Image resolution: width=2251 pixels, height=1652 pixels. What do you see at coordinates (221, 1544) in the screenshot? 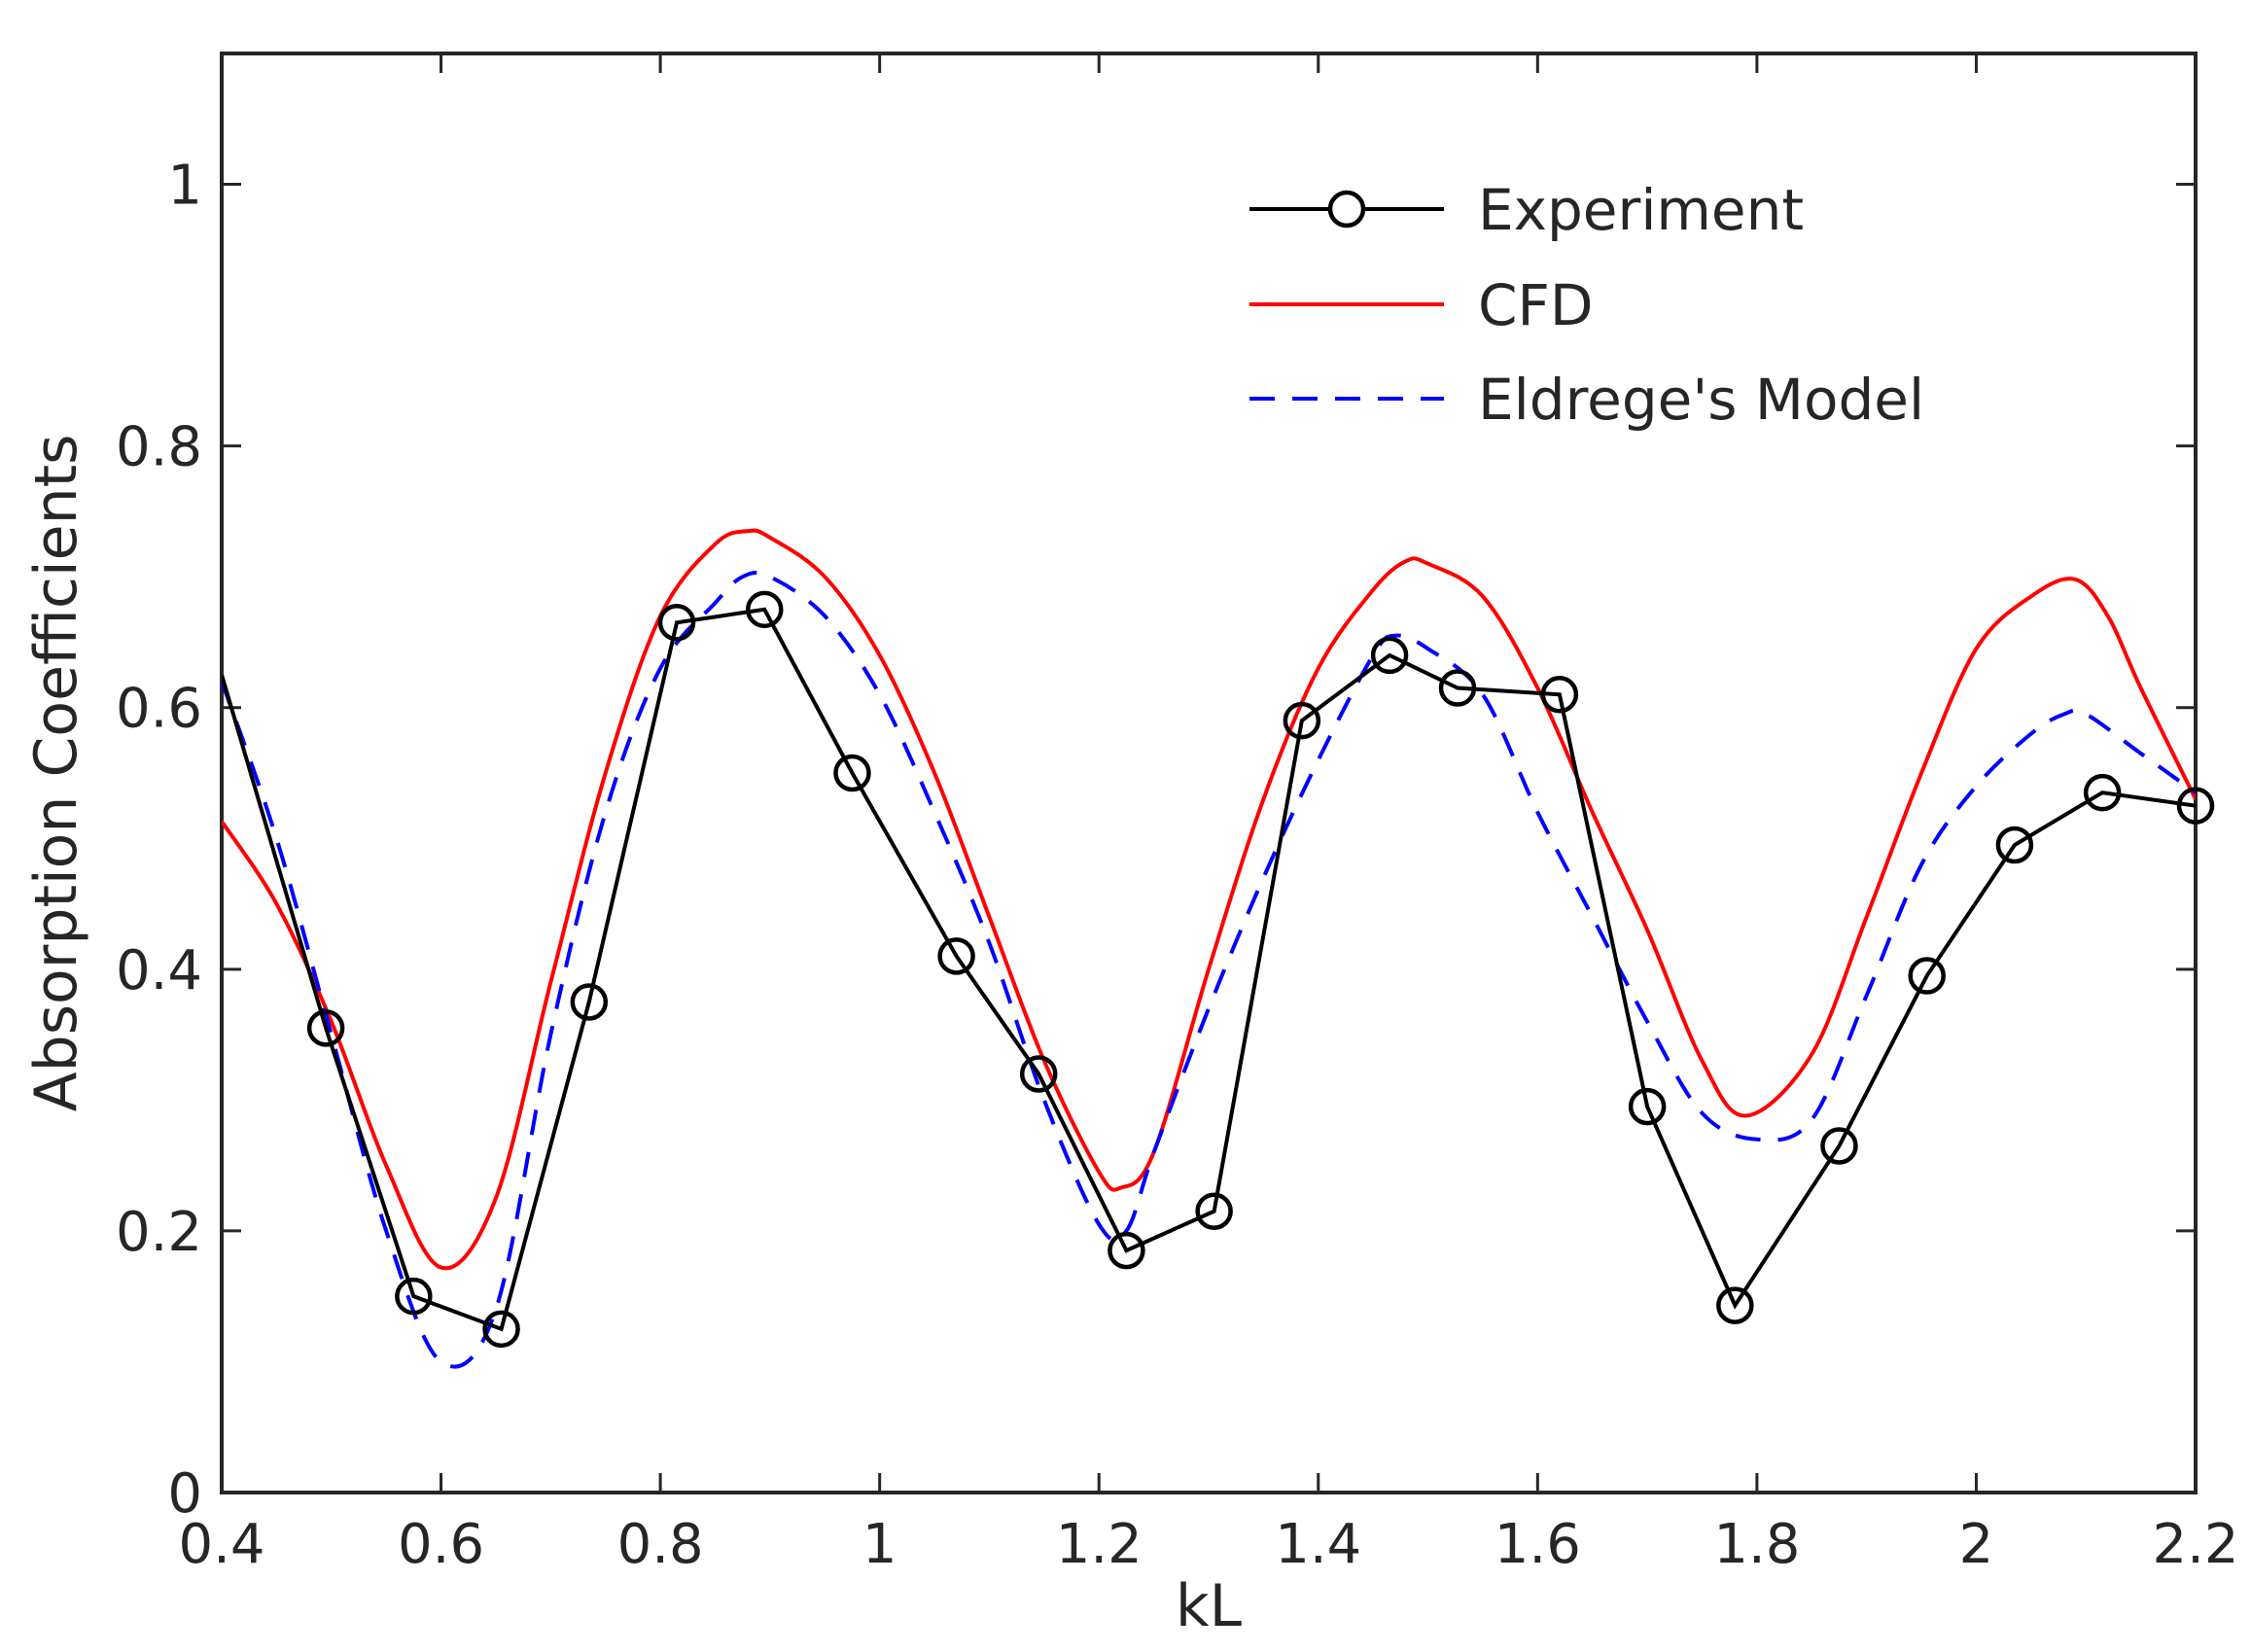
I see `x-tick-label: 0.4` at bounding box center [221, 1544].